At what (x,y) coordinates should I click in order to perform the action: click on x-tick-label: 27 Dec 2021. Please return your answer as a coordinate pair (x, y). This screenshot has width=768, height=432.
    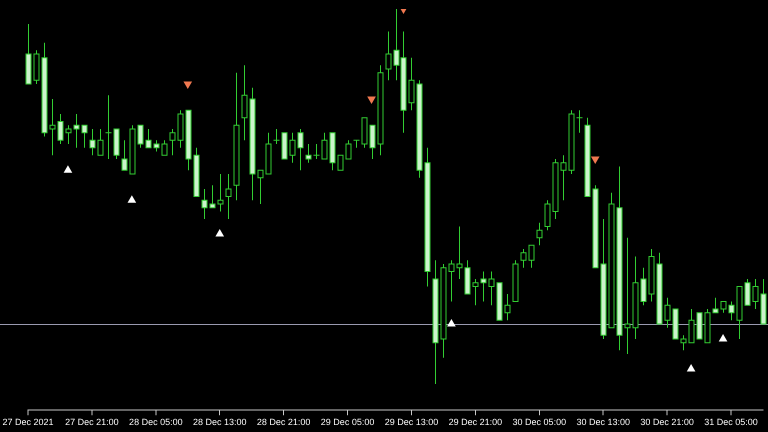
    Looking at the image, I should click on (28, 422).